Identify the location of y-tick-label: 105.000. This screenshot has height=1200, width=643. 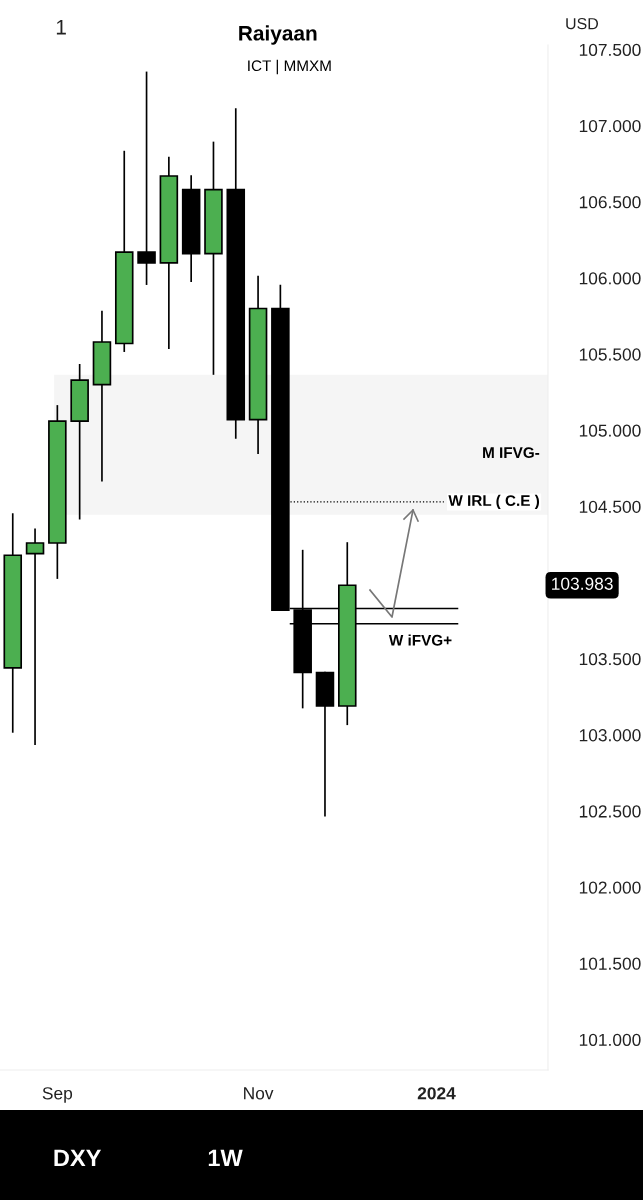
(610, 430).